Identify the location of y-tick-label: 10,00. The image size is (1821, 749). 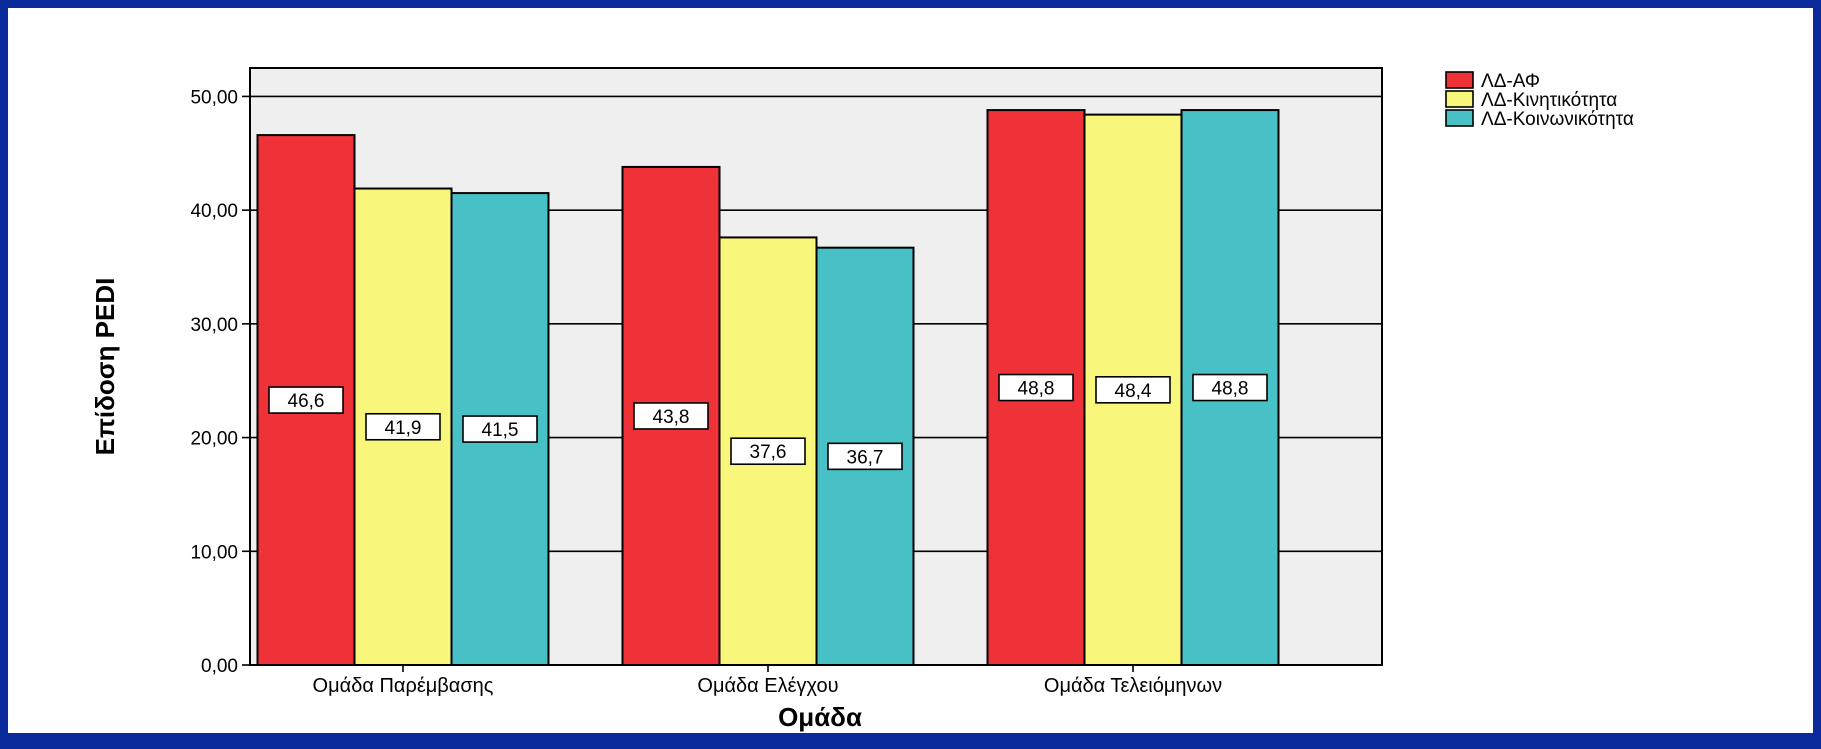
(214, 552).